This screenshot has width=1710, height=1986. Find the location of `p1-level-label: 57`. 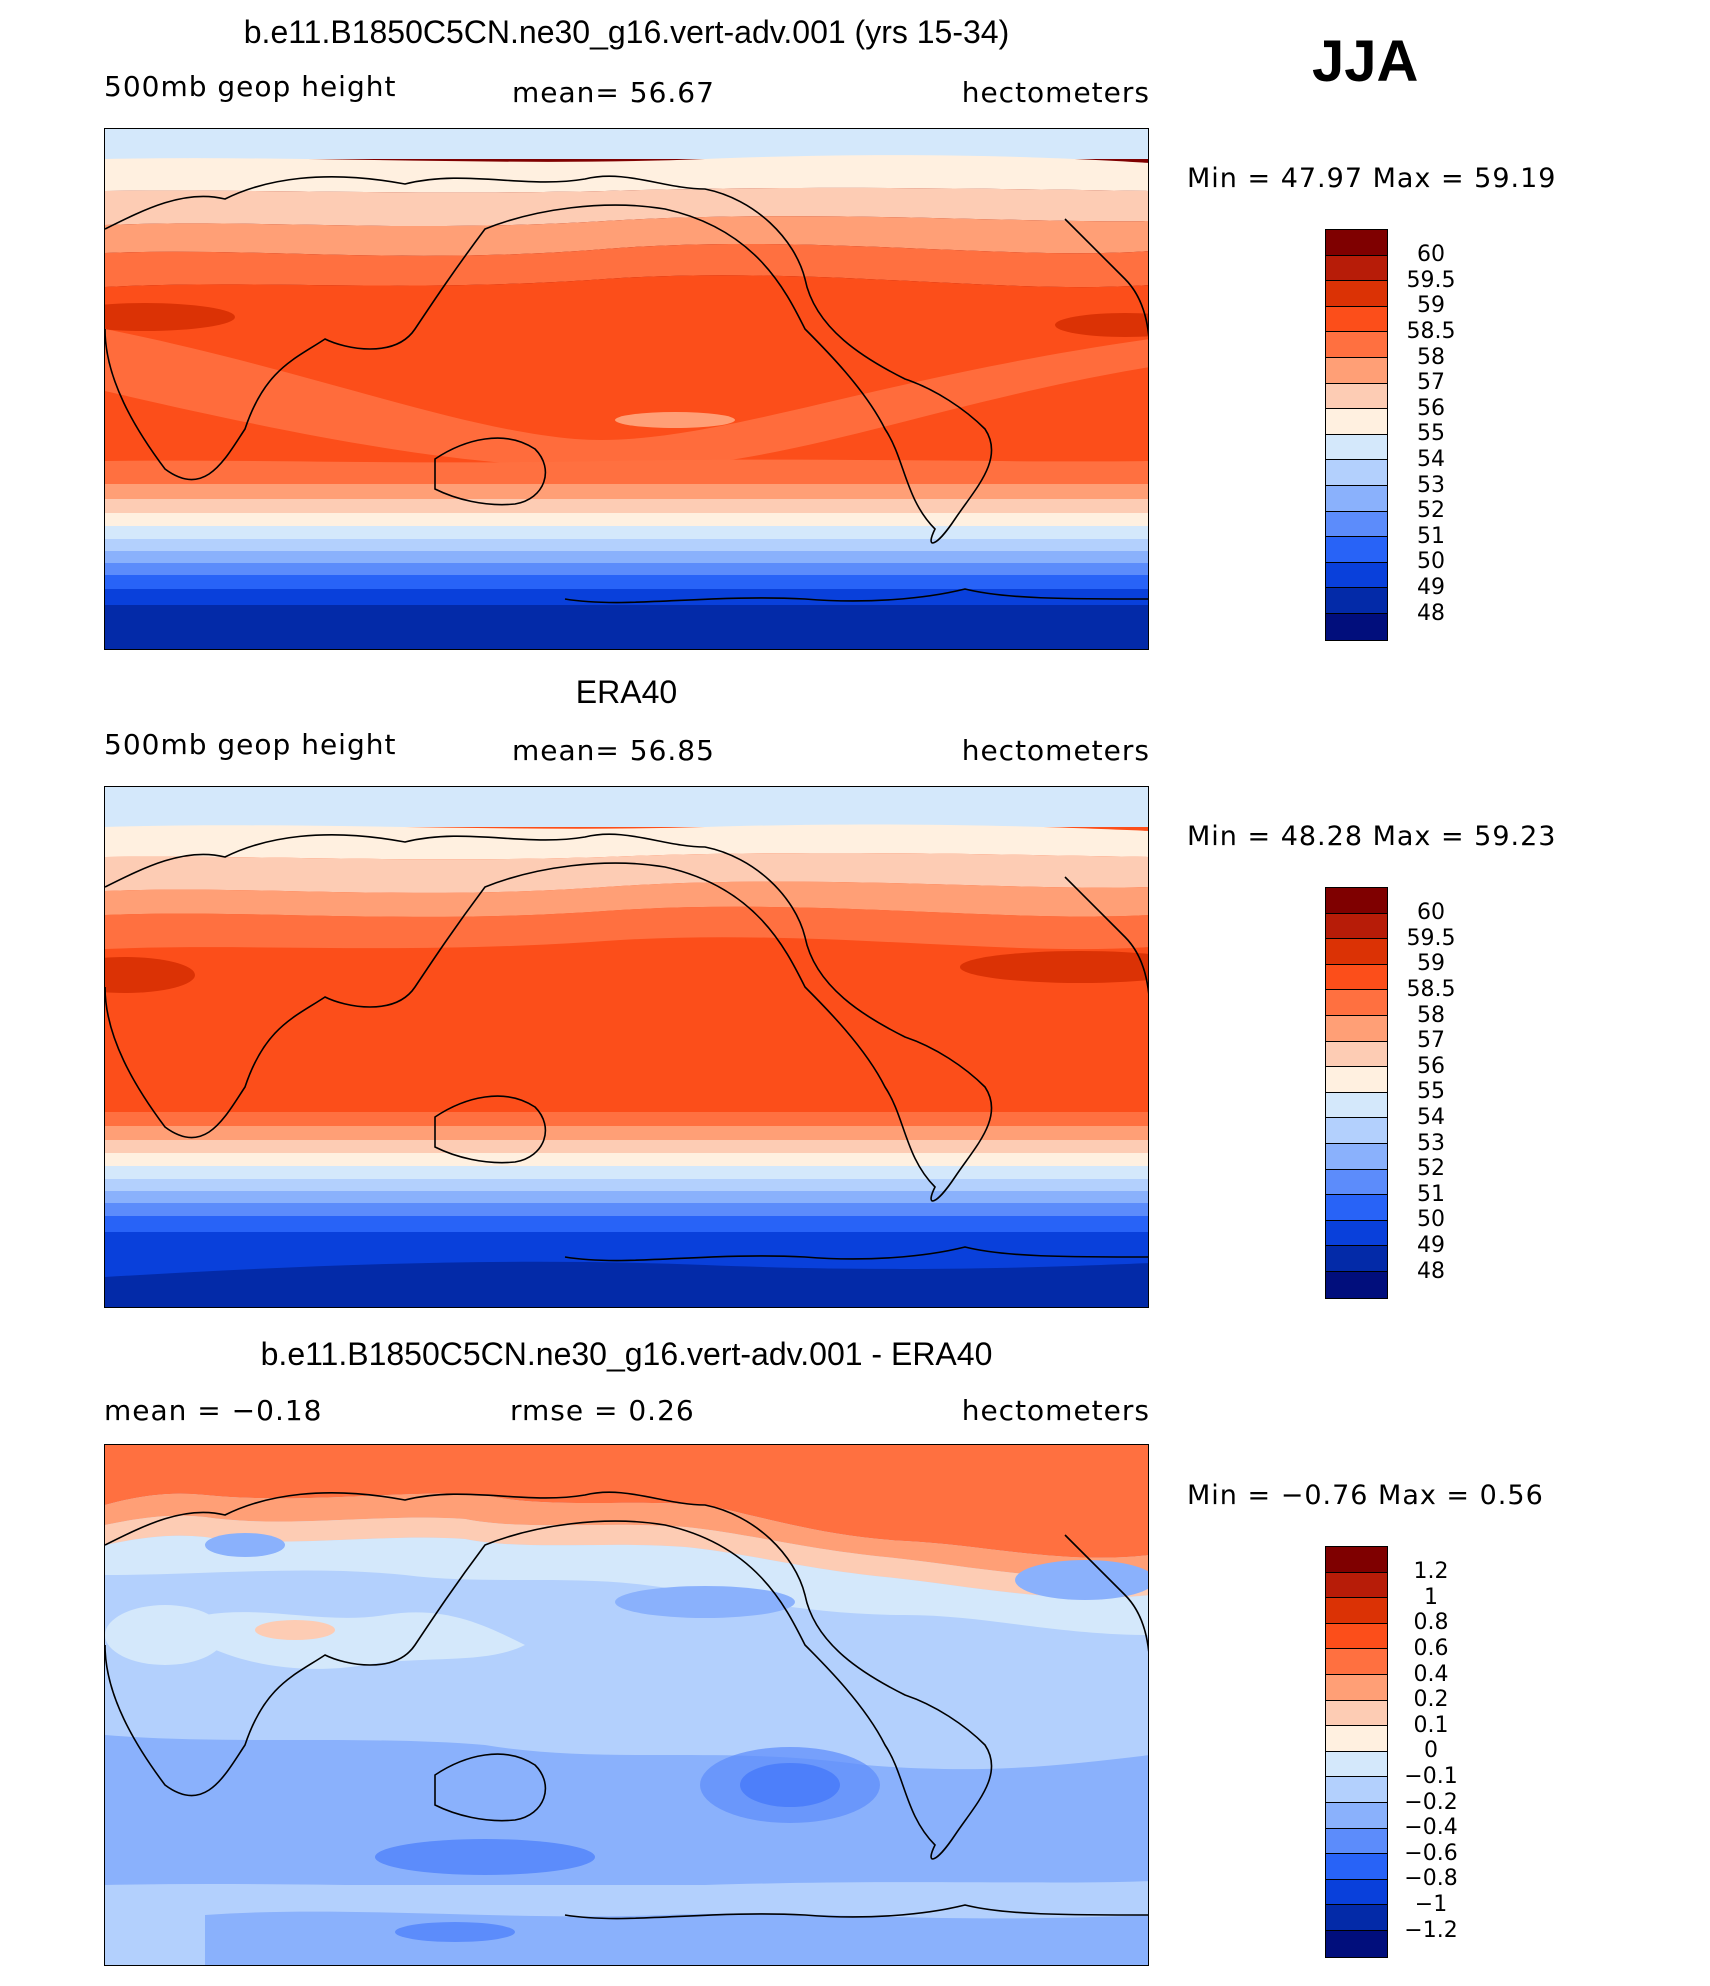

p1-level-label: 57 is located at coordinates (1431, 382).